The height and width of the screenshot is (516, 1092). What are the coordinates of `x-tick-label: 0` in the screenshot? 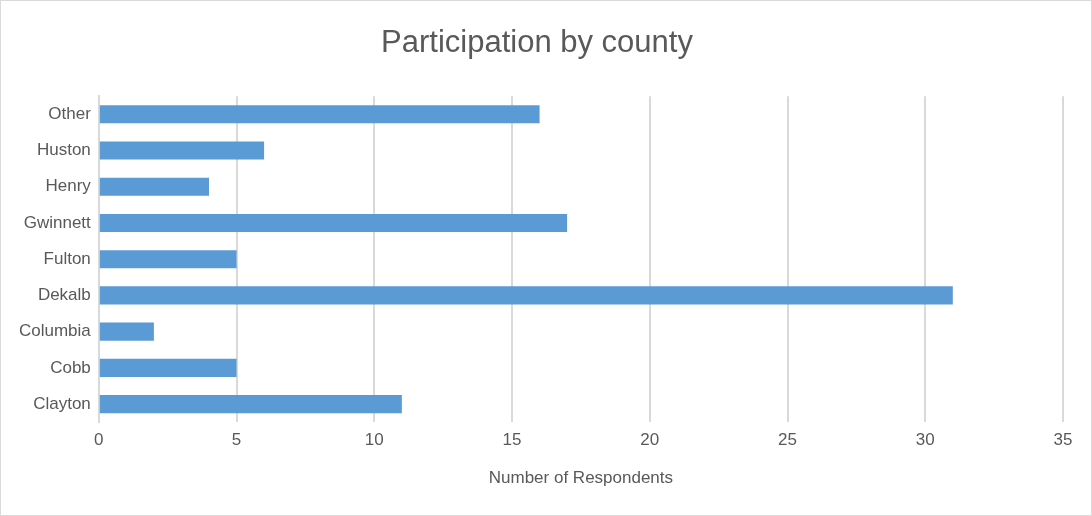 It's located at (99, 440).